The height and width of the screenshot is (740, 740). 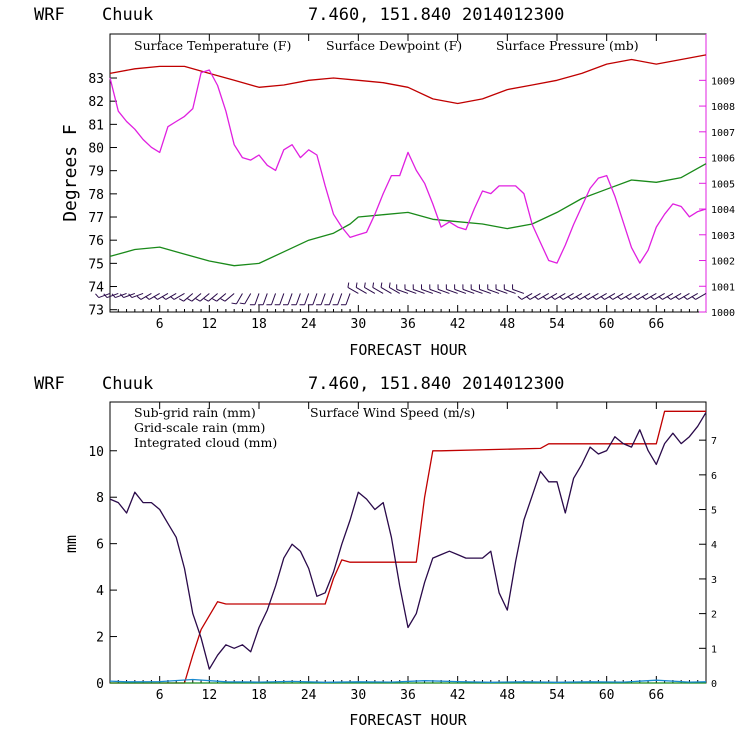 I want to click on x-tick-label: 6, so click(x=160, y=695).